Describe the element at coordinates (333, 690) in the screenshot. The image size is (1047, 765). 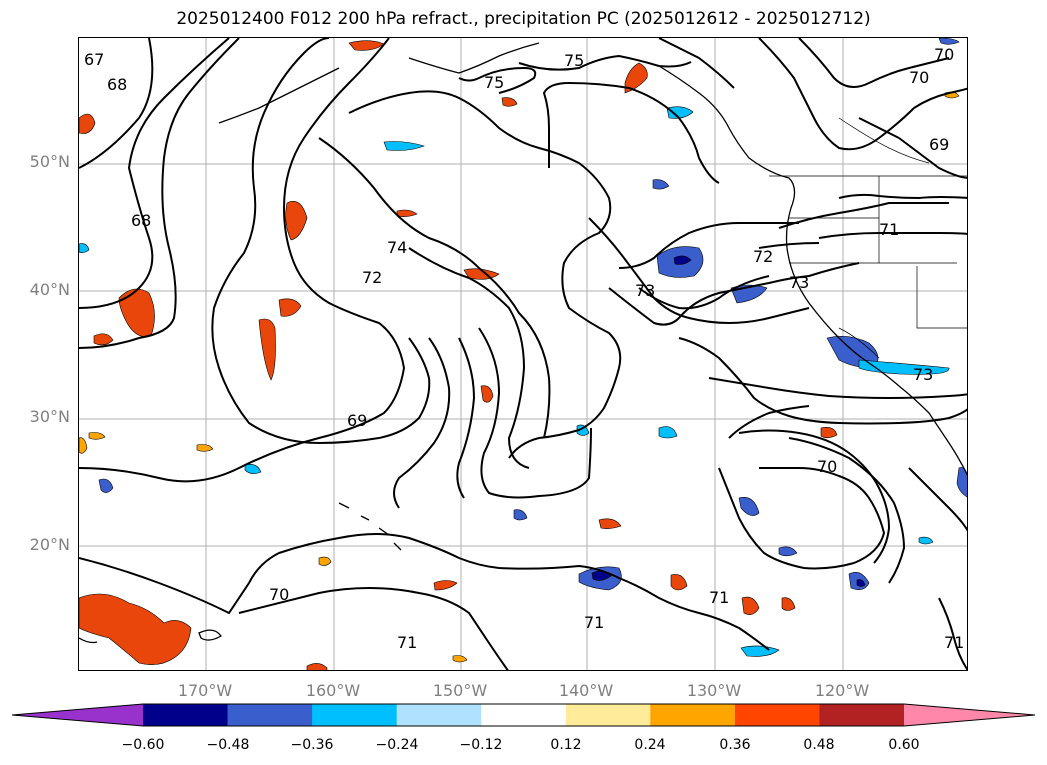
I see `lon-label-160w: 160°W` at that location.